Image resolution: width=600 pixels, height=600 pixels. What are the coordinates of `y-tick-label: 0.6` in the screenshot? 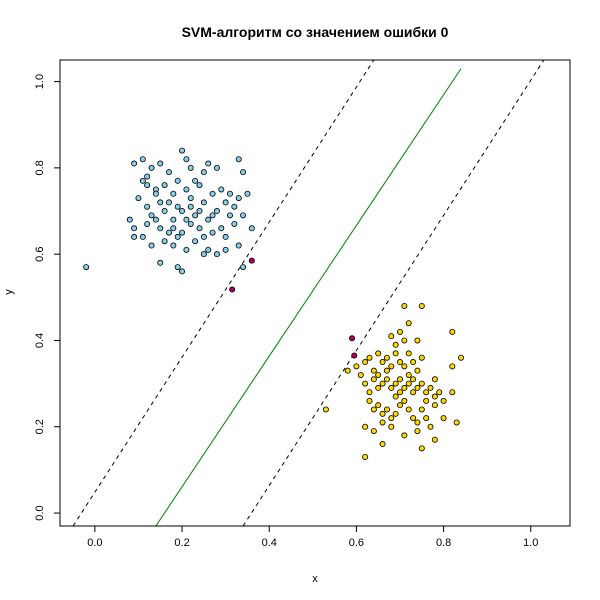 It's located at (40, 254).